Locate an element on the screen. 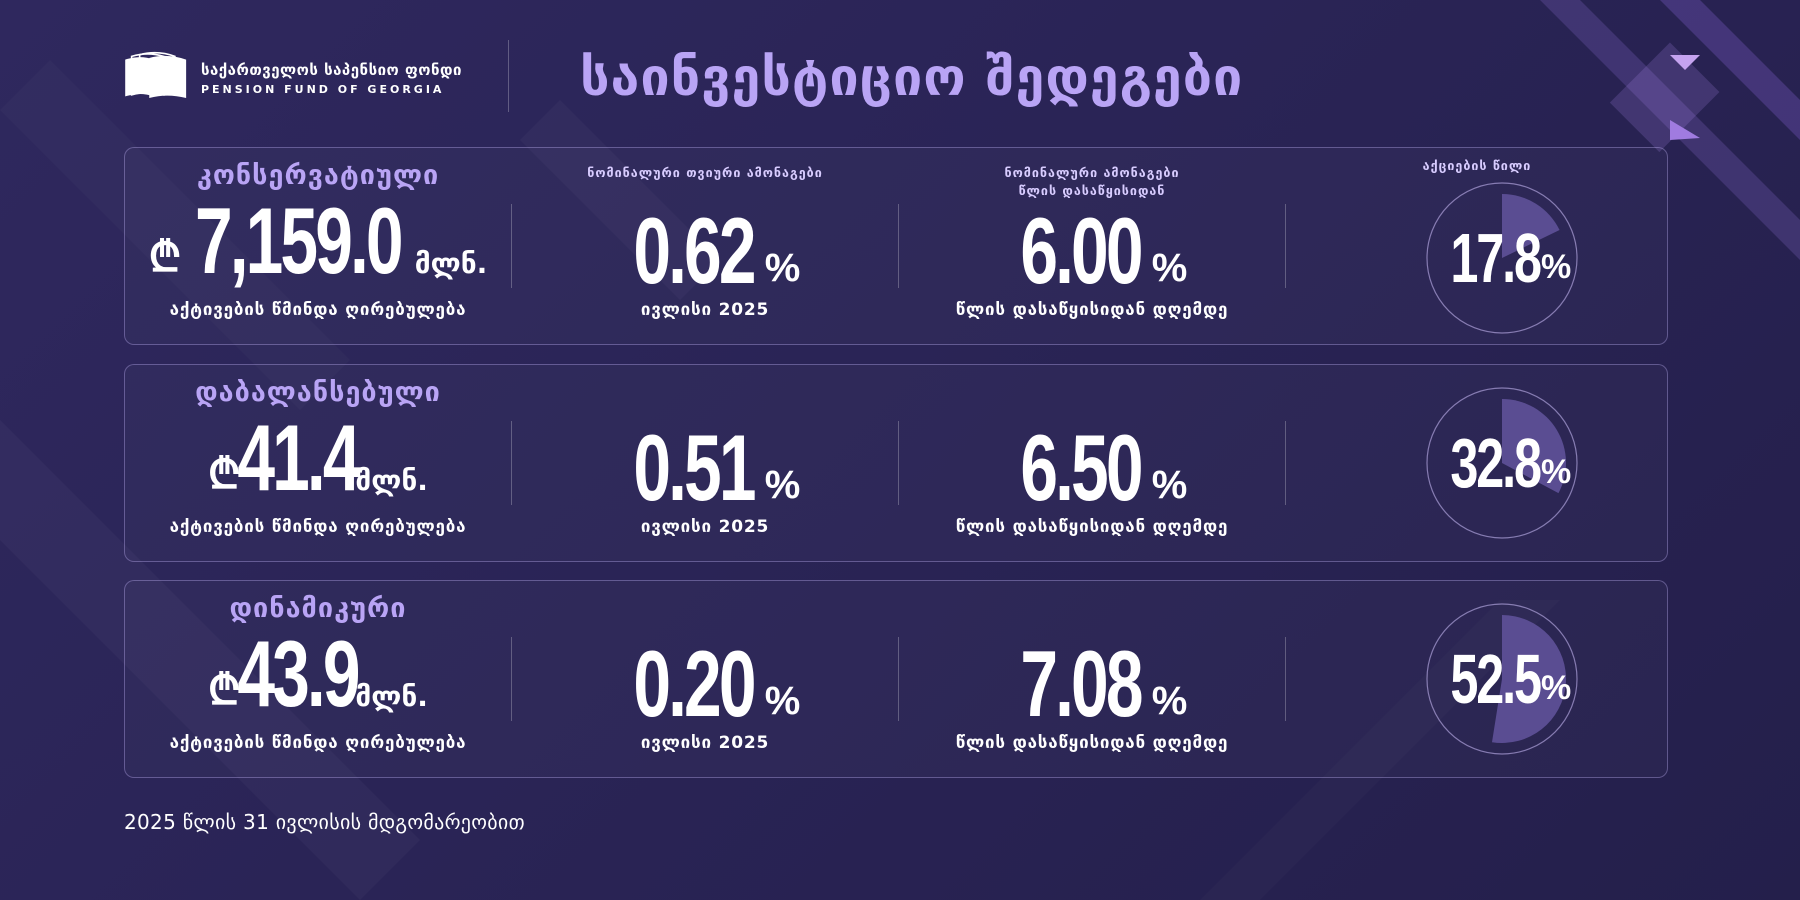 This screenshot has width=1800, height=900. ytd-return-value: 6.50 is located at coordinates (1081, 467).